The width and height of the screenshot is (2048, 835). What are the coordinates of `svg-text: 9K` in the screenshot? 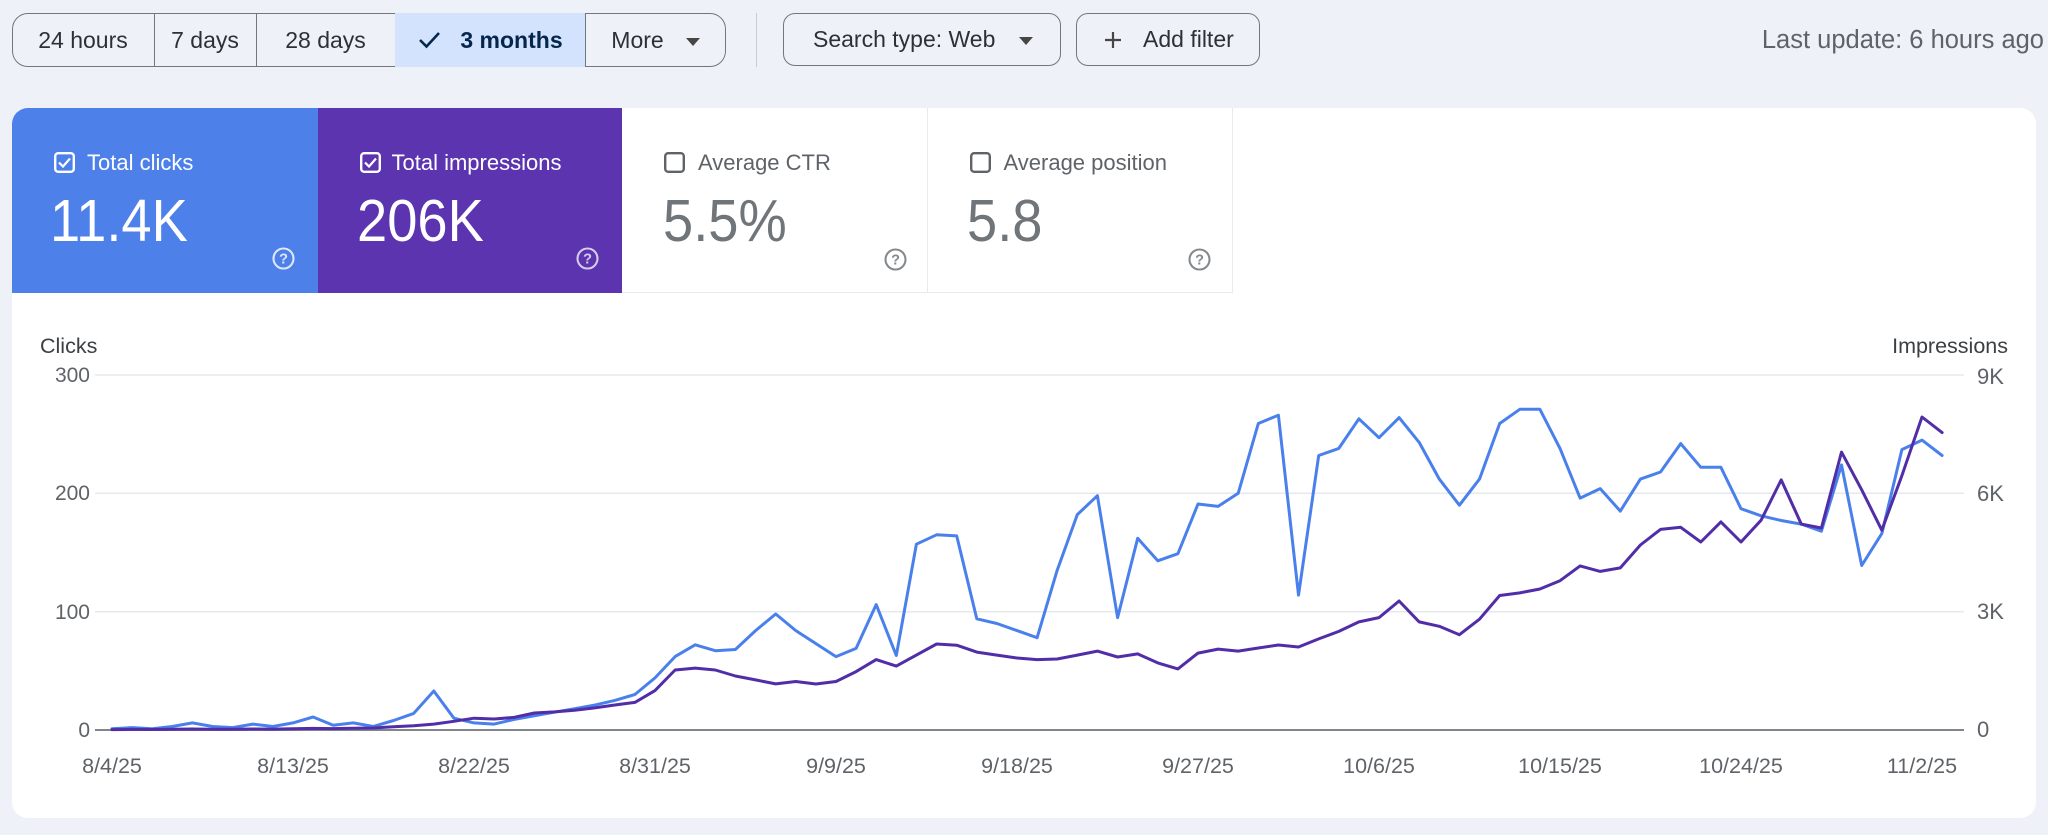 It's located at (1990, 376).